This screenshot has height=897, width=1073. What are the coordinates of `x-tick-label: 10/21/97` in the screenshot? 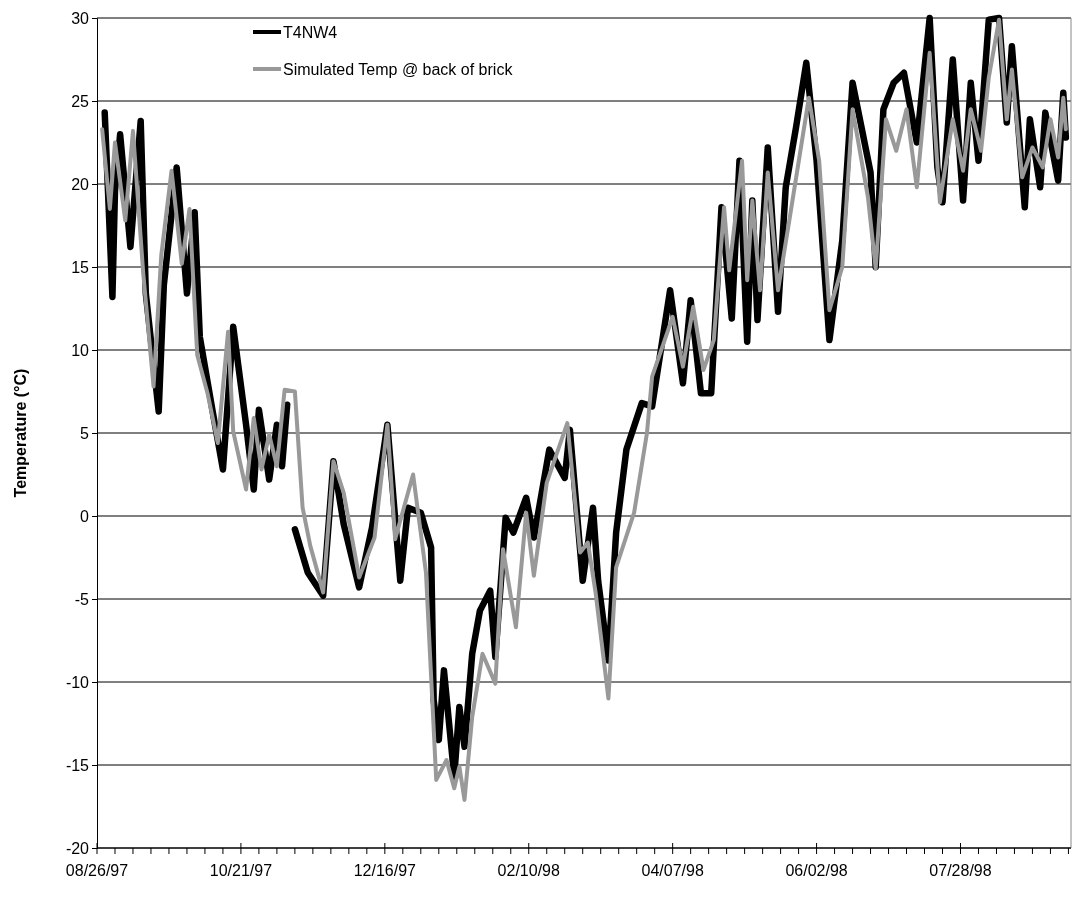 It's located at (241, 870).